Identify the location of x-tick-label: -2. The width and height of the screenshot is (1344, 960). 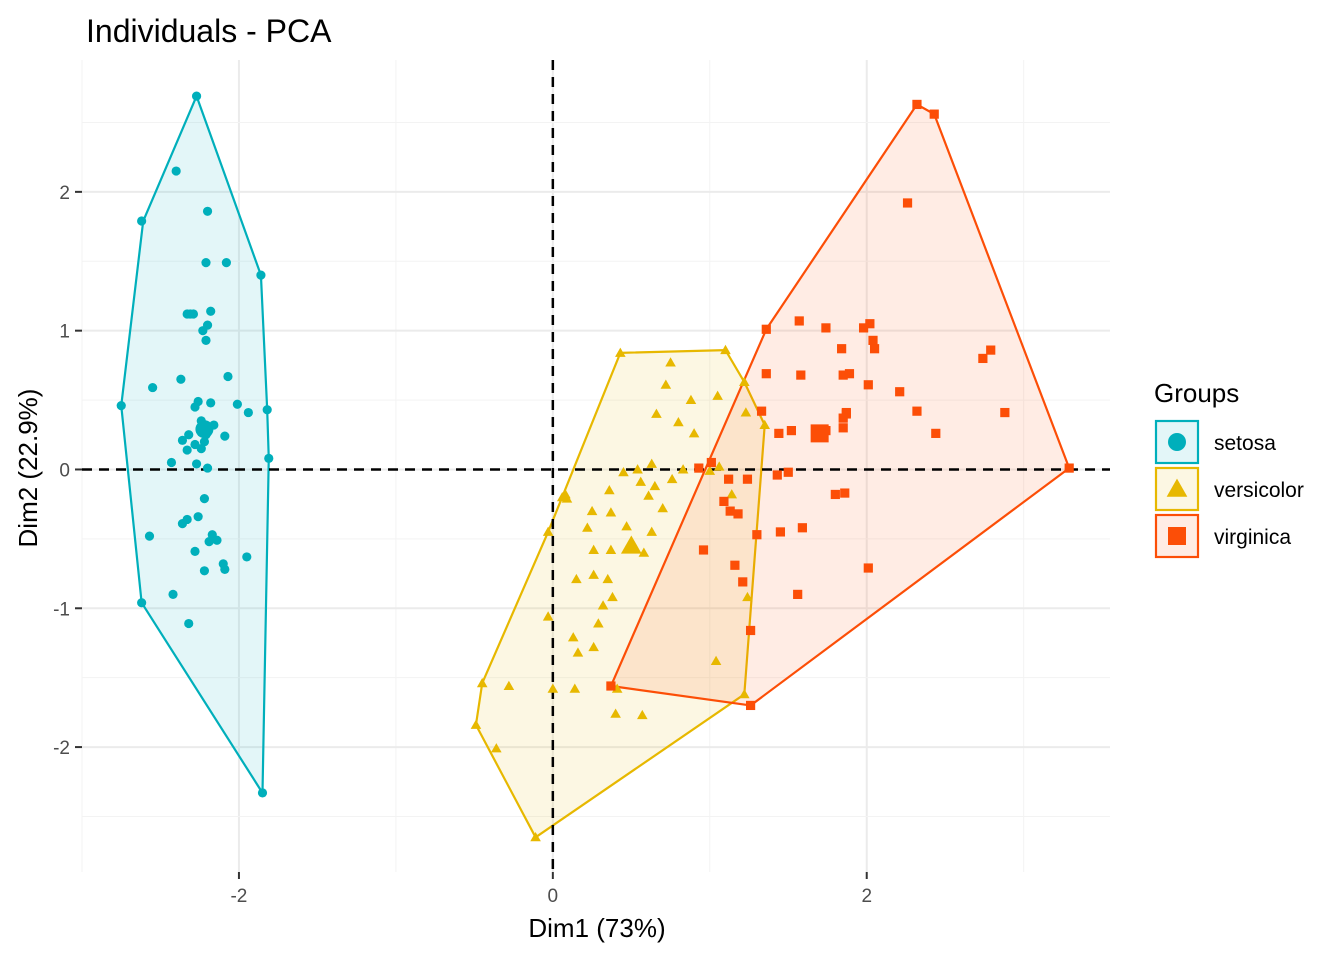
(238, 896).